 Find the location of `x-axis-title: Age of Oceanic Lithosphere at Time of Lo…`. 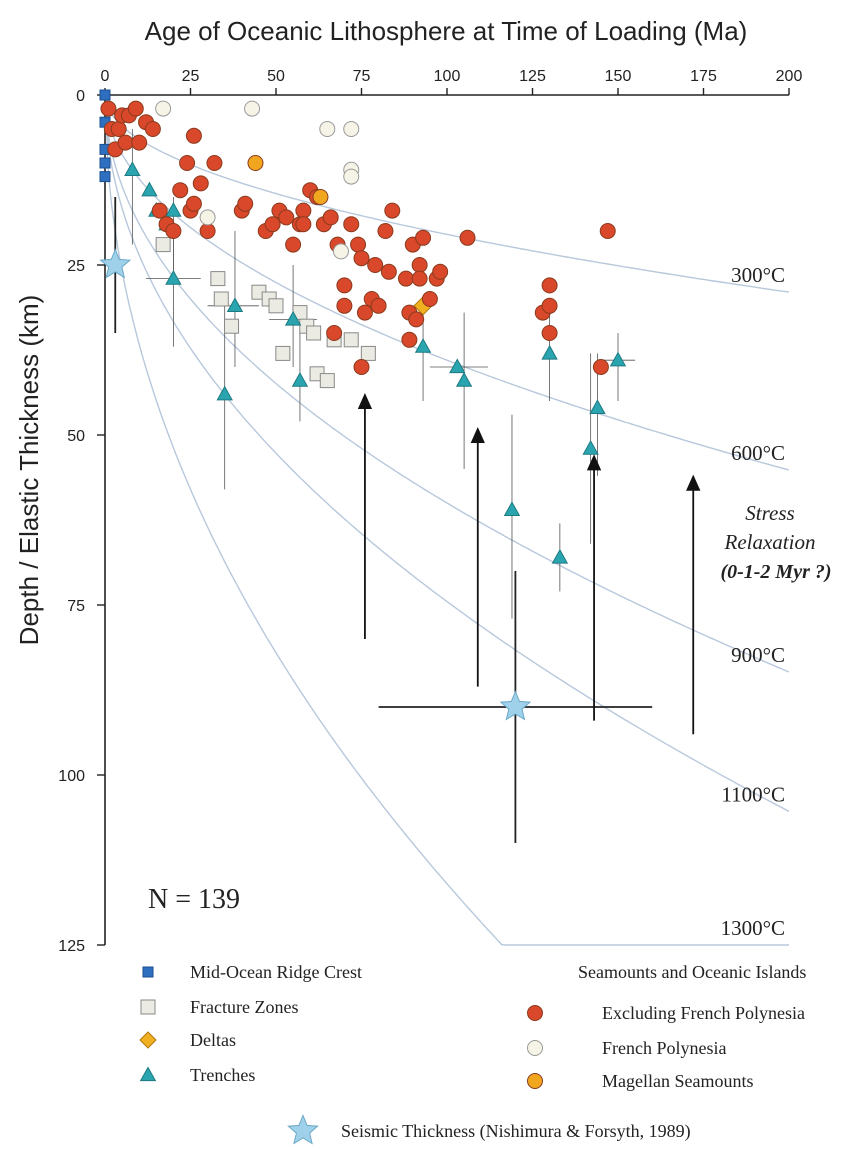

x-axis-title: Age of Oceanic Lithosphere at Time of Lo… is located at coordinates (446, 31).